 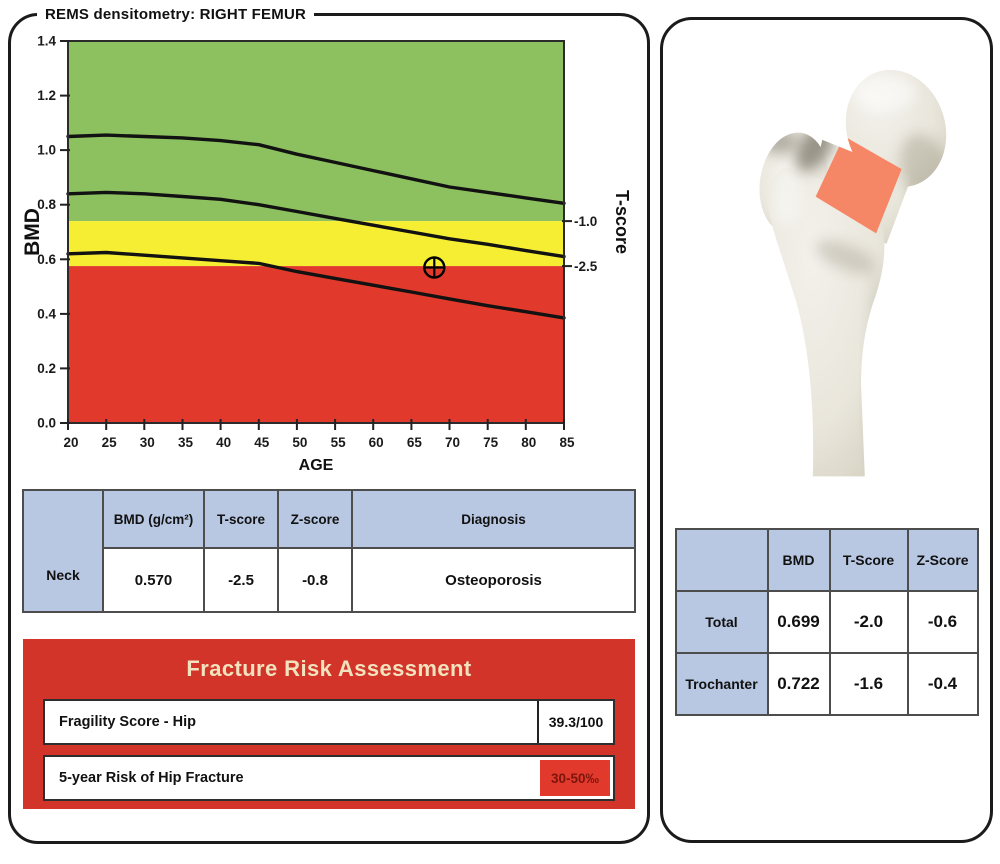 I want to click on svg-text: 1.0, so click(x=46, y=150).